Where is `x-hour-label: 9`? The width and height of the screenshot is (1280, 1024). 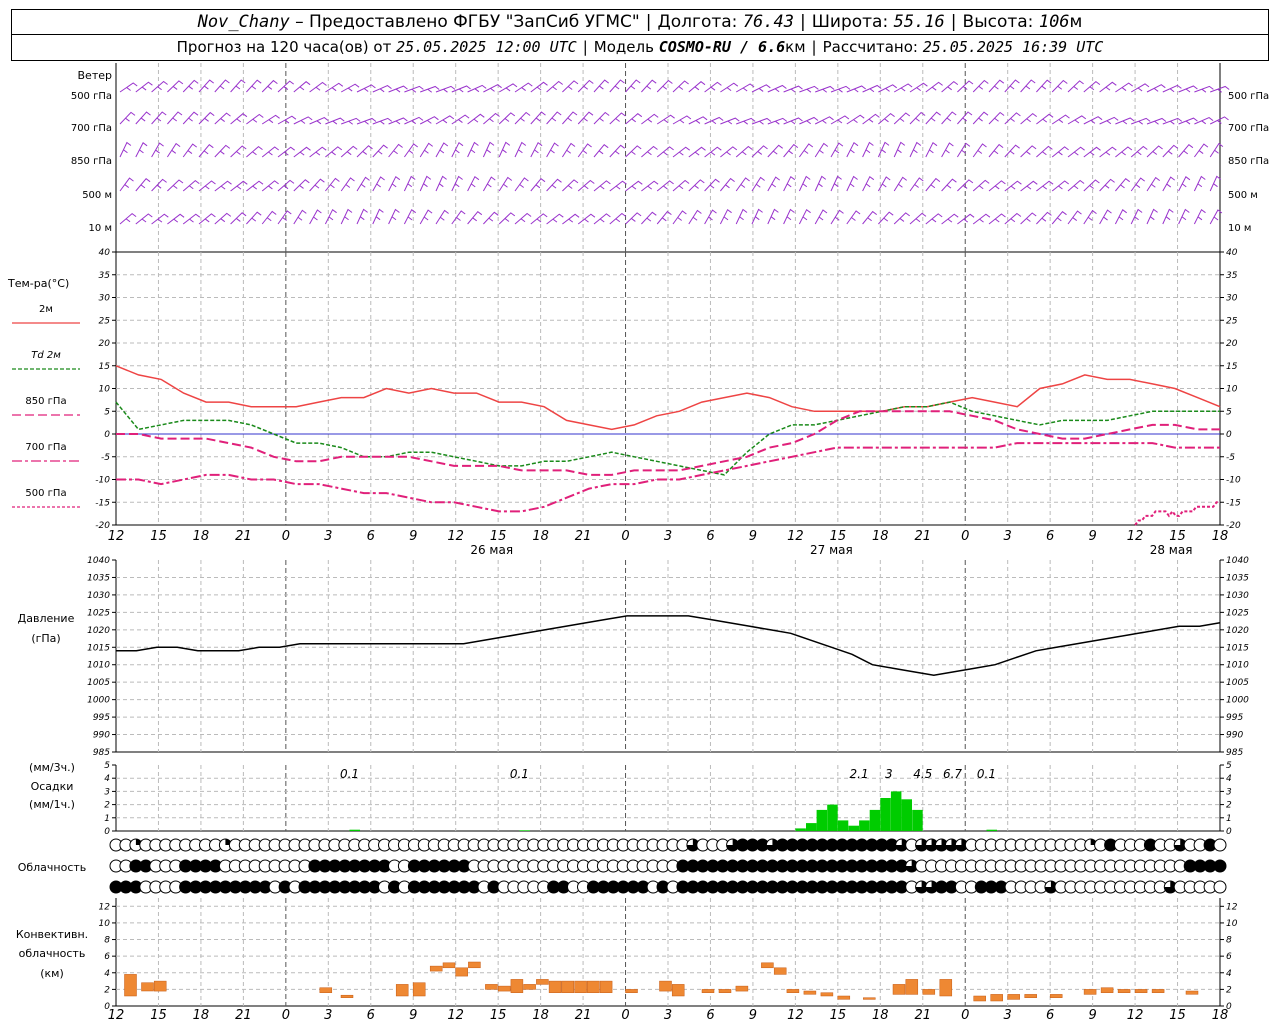
x-hour-label: 9 is located at coordinates (413, 536).